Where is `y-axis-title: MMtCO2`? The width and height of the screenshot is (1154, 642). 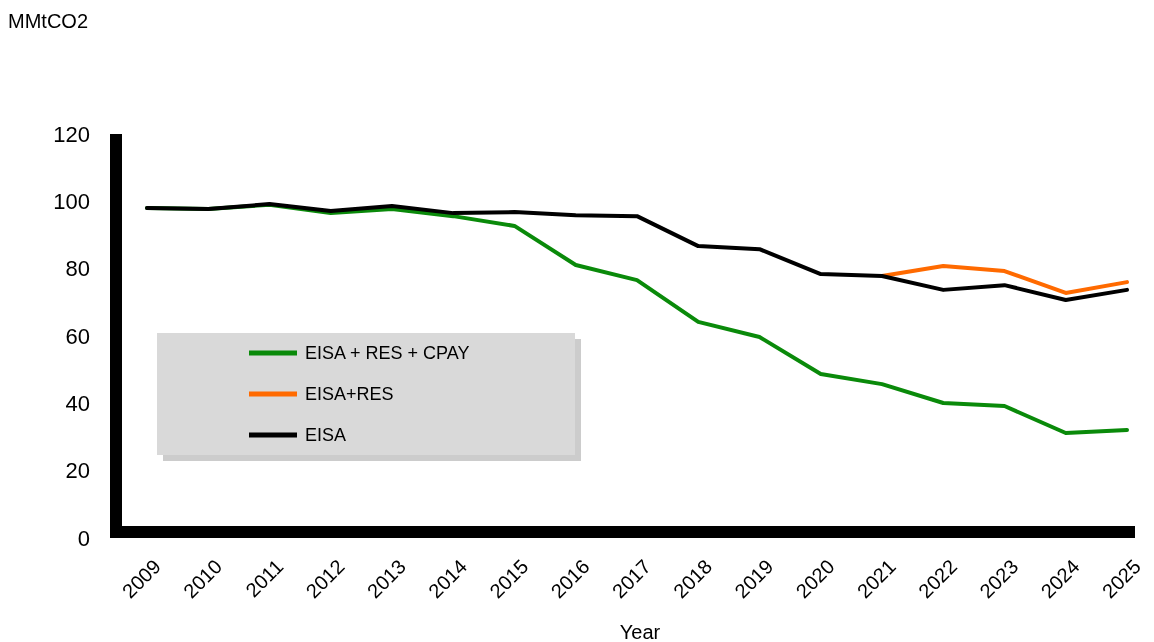 y-axis-title: MMtCO2 is located at coordinates (48, 21).